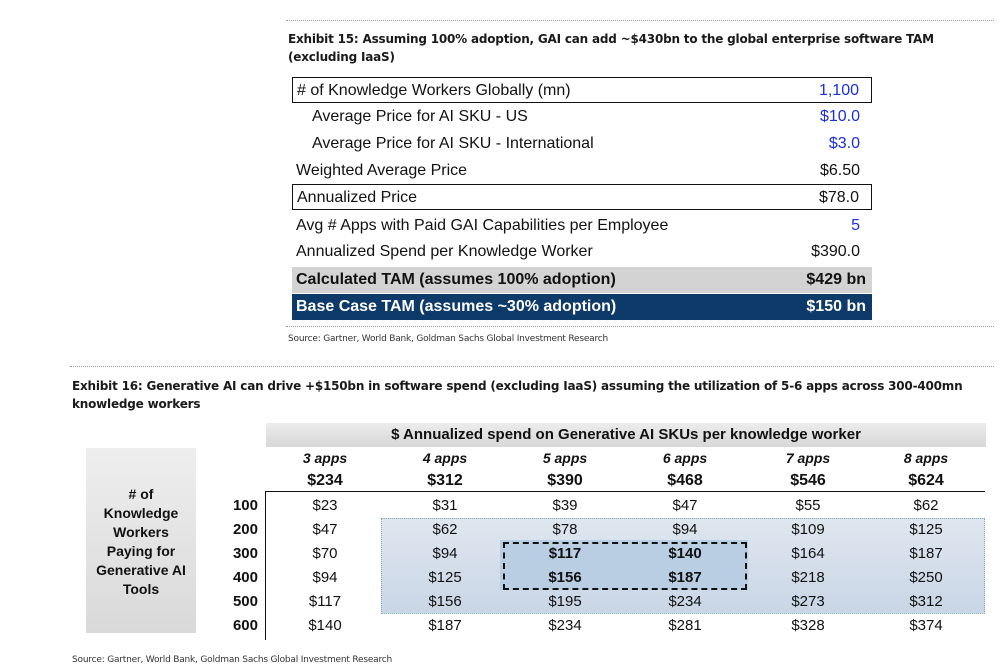 The image size is (1000, 672). Describe the element at coordinates (325, 480) in the screenshot. I see `column-price: $234` at that location.